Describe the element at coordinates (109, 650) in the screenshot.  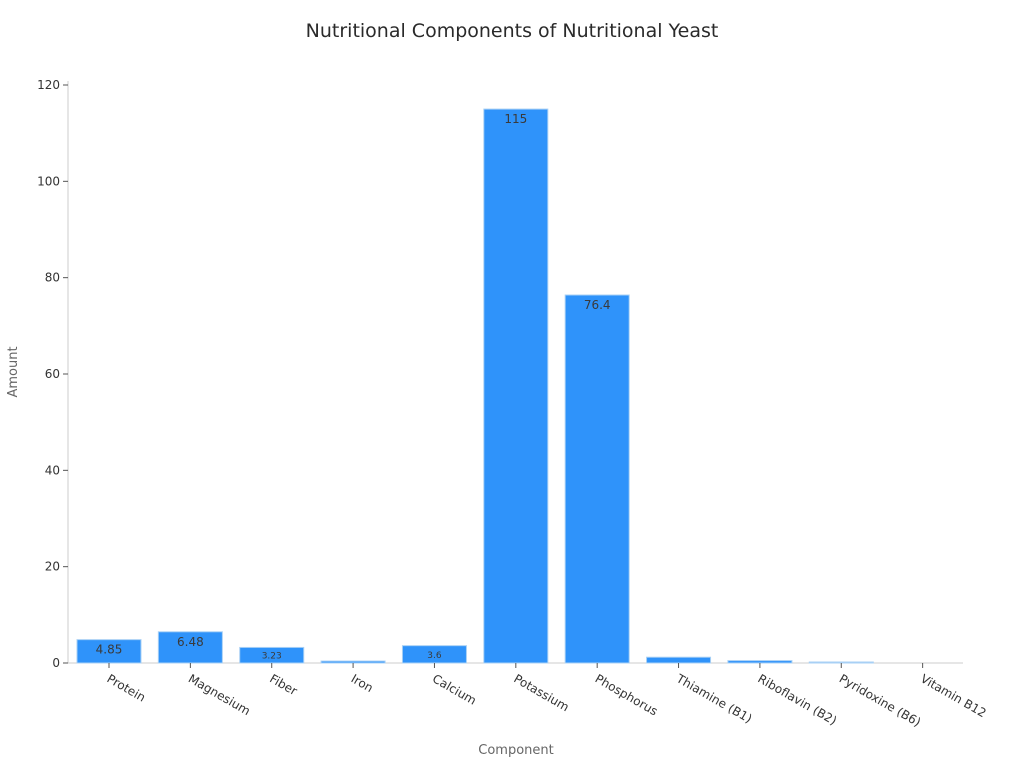
I see `bar-value-label: 4.85` at that location.